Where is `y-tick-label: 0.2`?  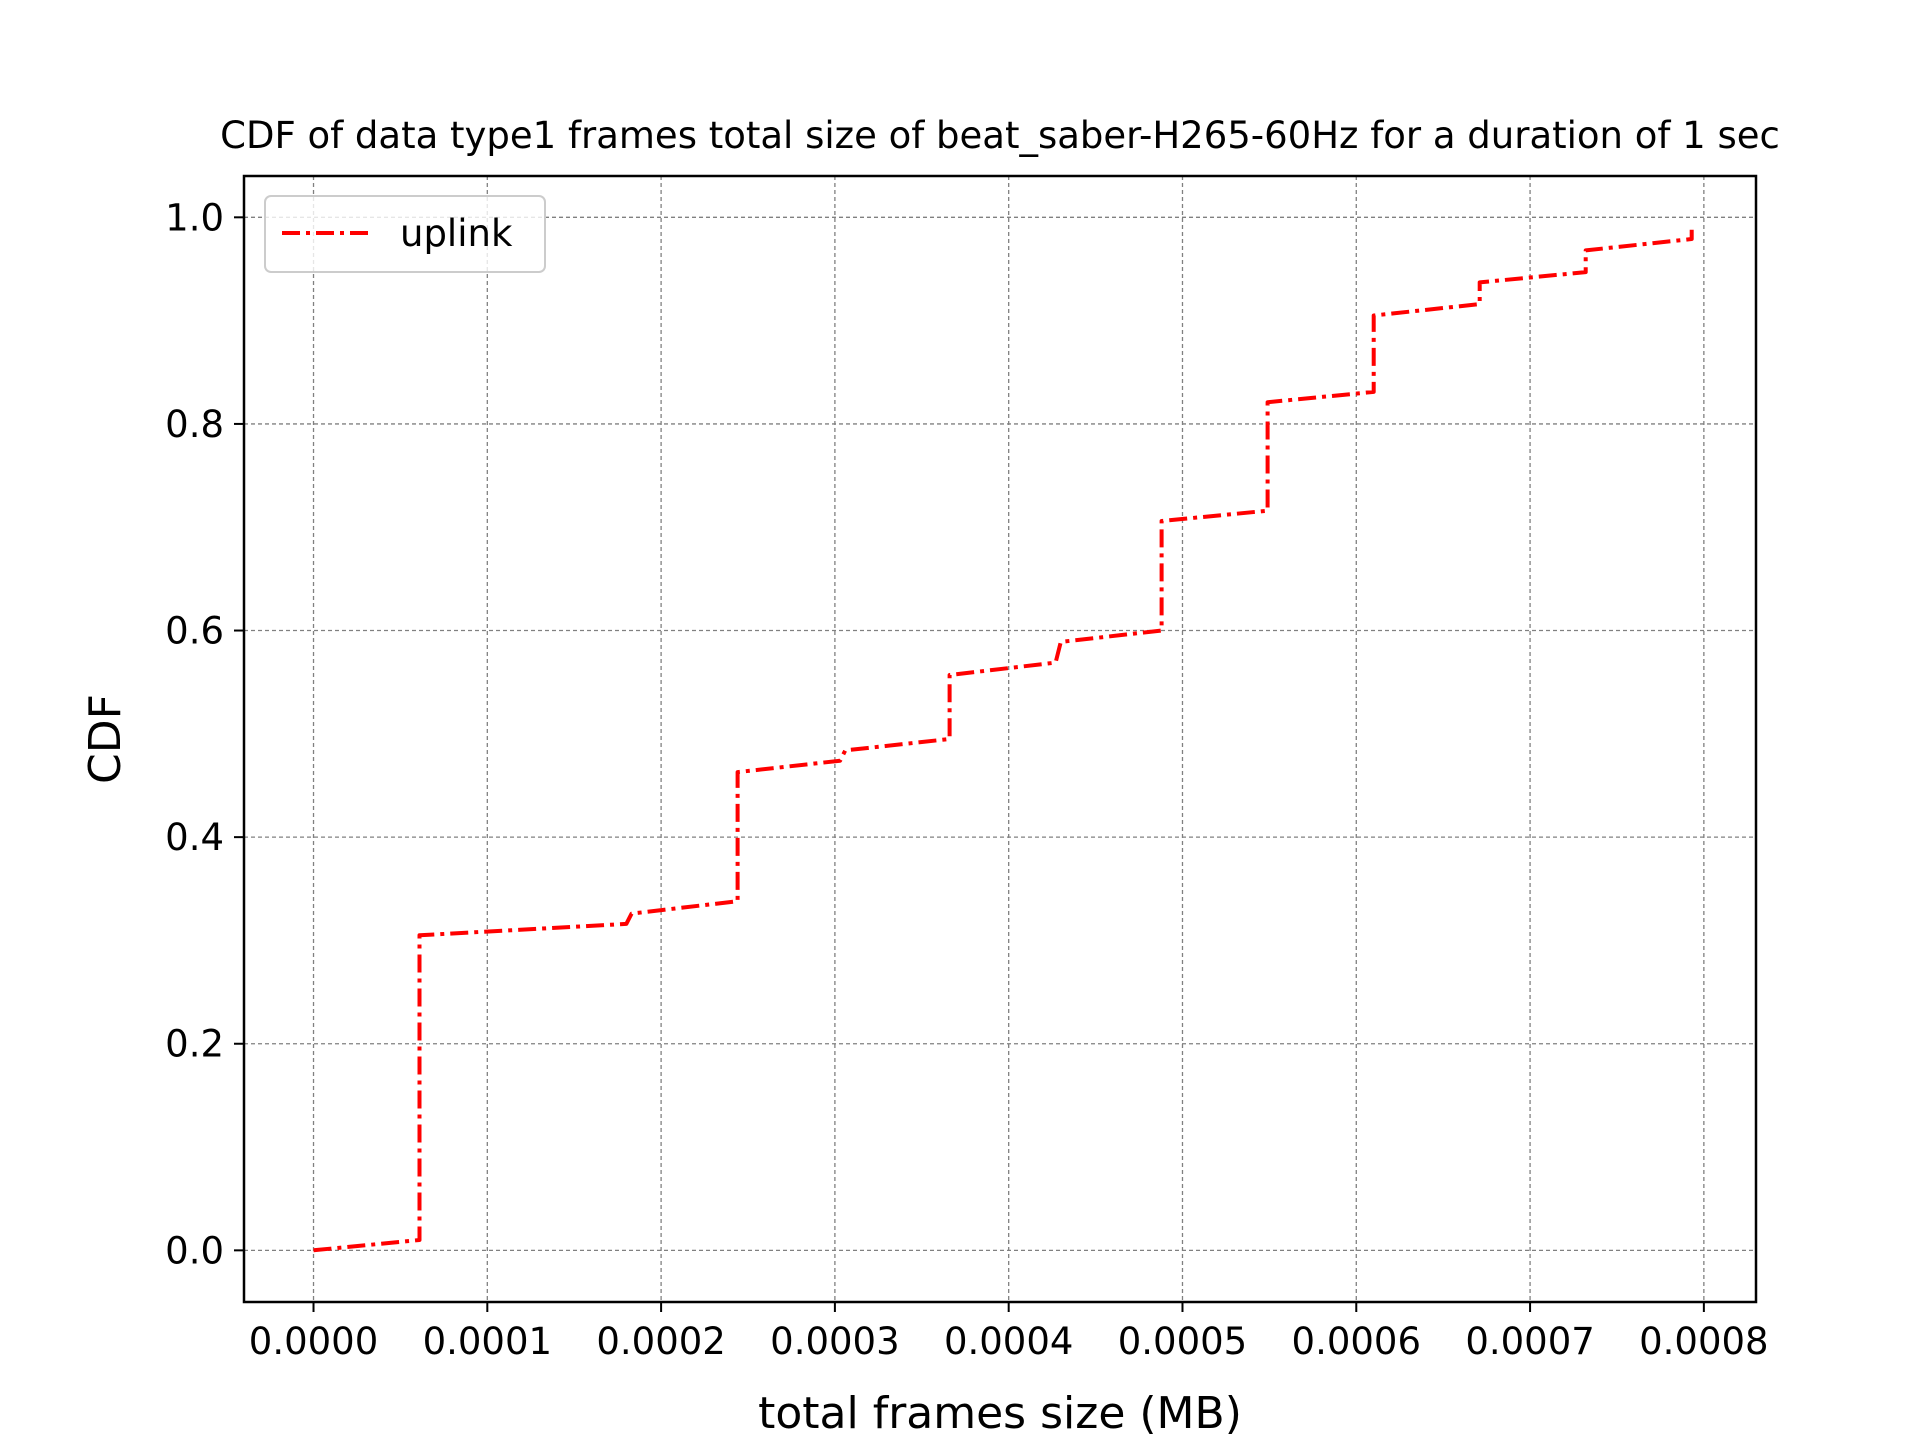
y-tick-label: 0.2 is located at coordinates (194, 1044).